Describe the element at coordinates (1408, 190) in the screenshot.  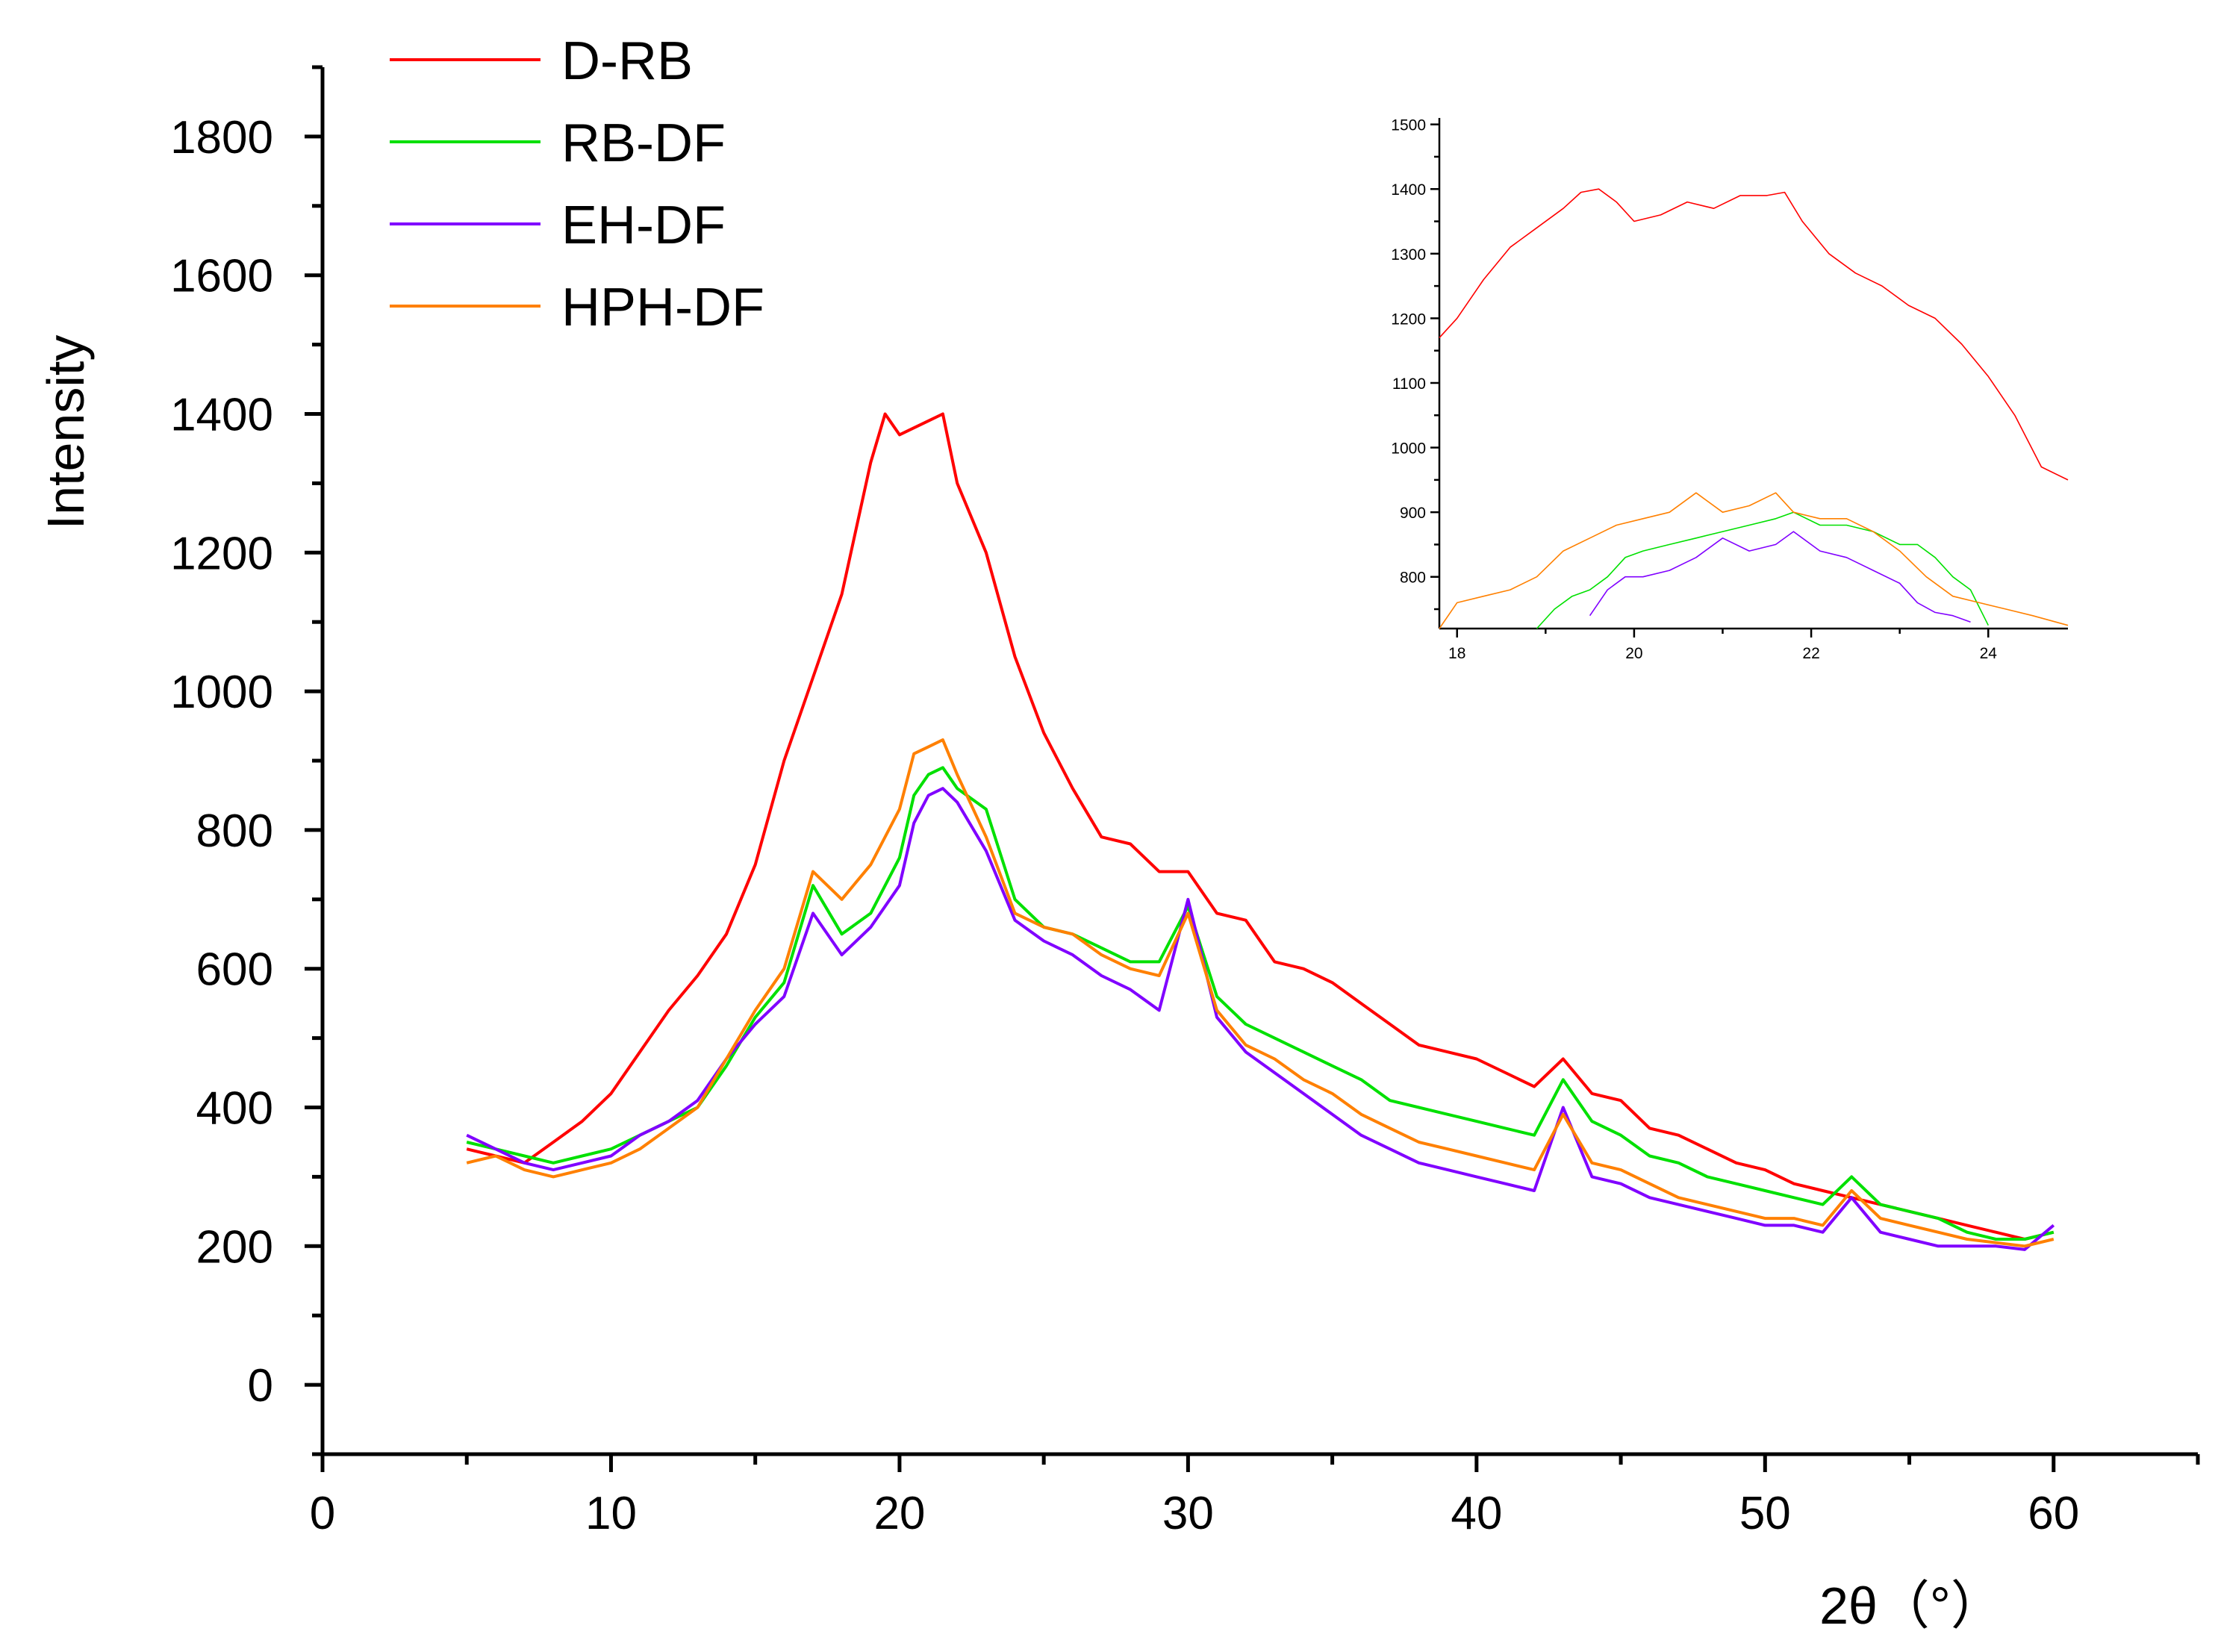
I see `inset-y-tick-label: 1400` at that location.